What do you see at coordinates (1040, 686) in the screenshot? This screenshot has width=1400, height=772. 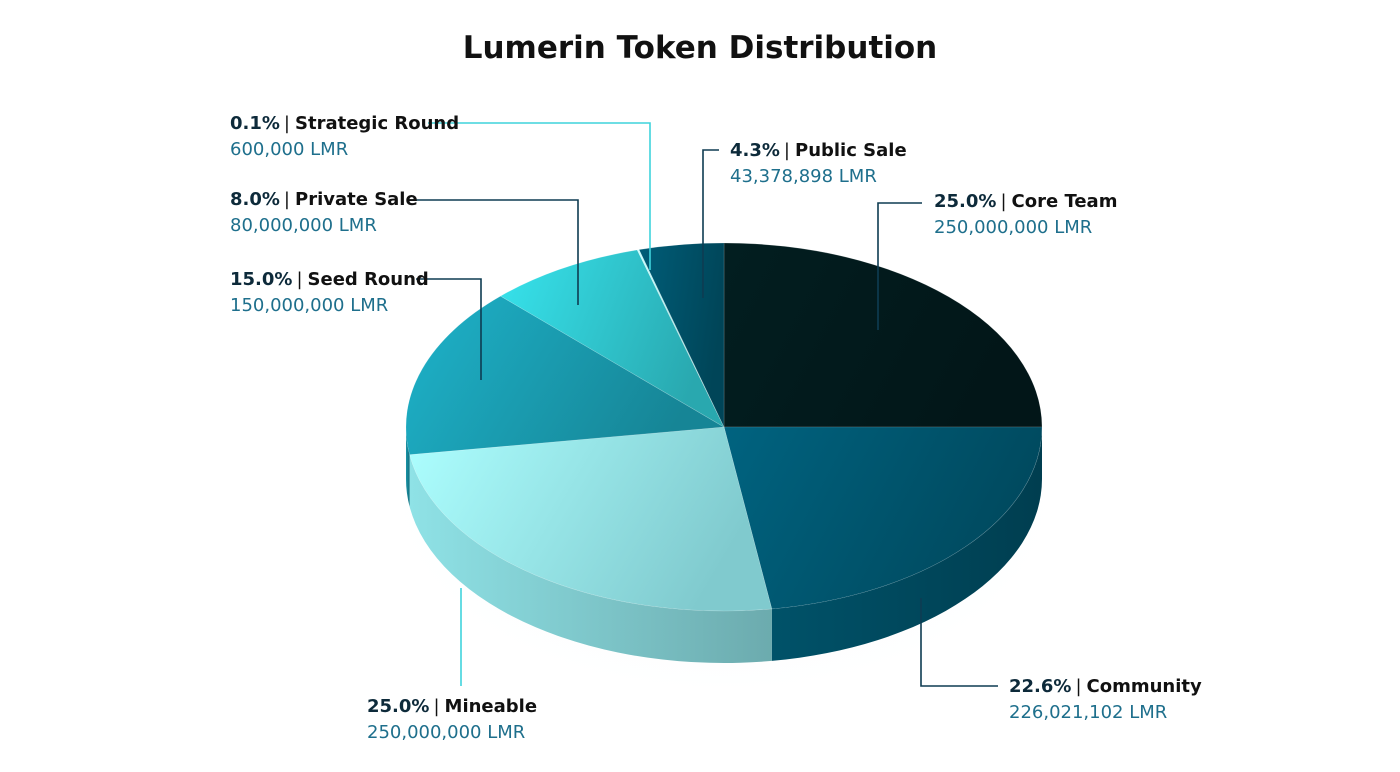 I see `label-percent-community: 22.6%` at bounding box center [1040, 686].